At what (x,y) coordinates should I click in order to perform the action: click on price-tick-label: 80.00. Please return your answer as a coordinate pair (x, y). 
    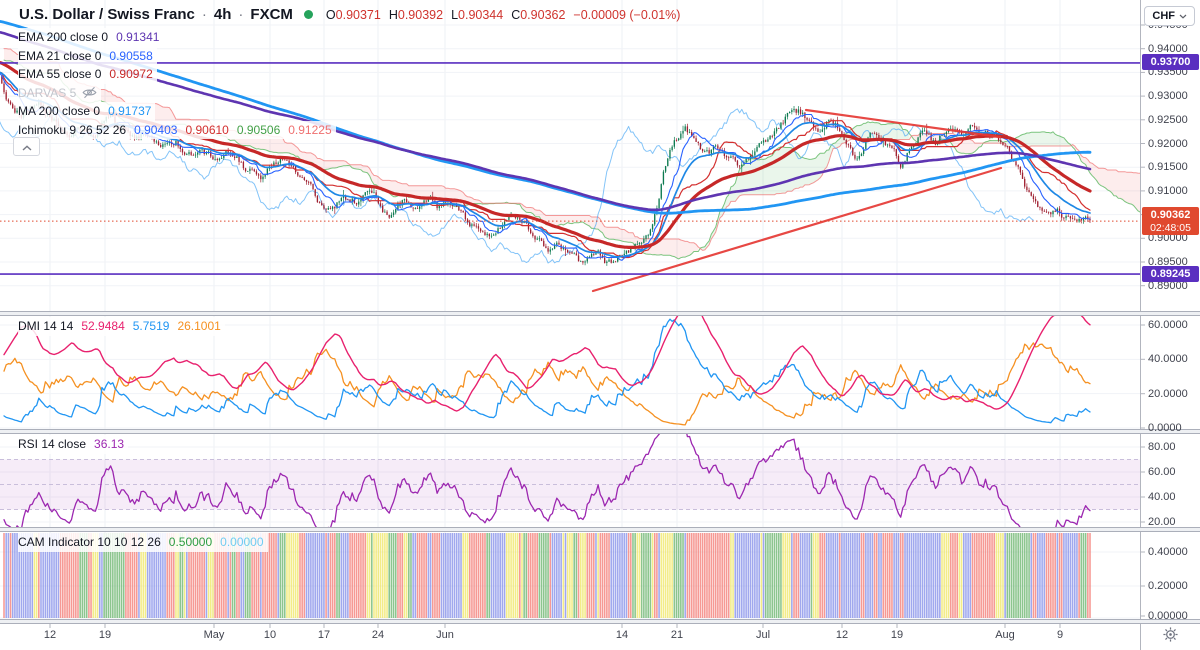
    Looking at the image, I should click on (1162, 447).